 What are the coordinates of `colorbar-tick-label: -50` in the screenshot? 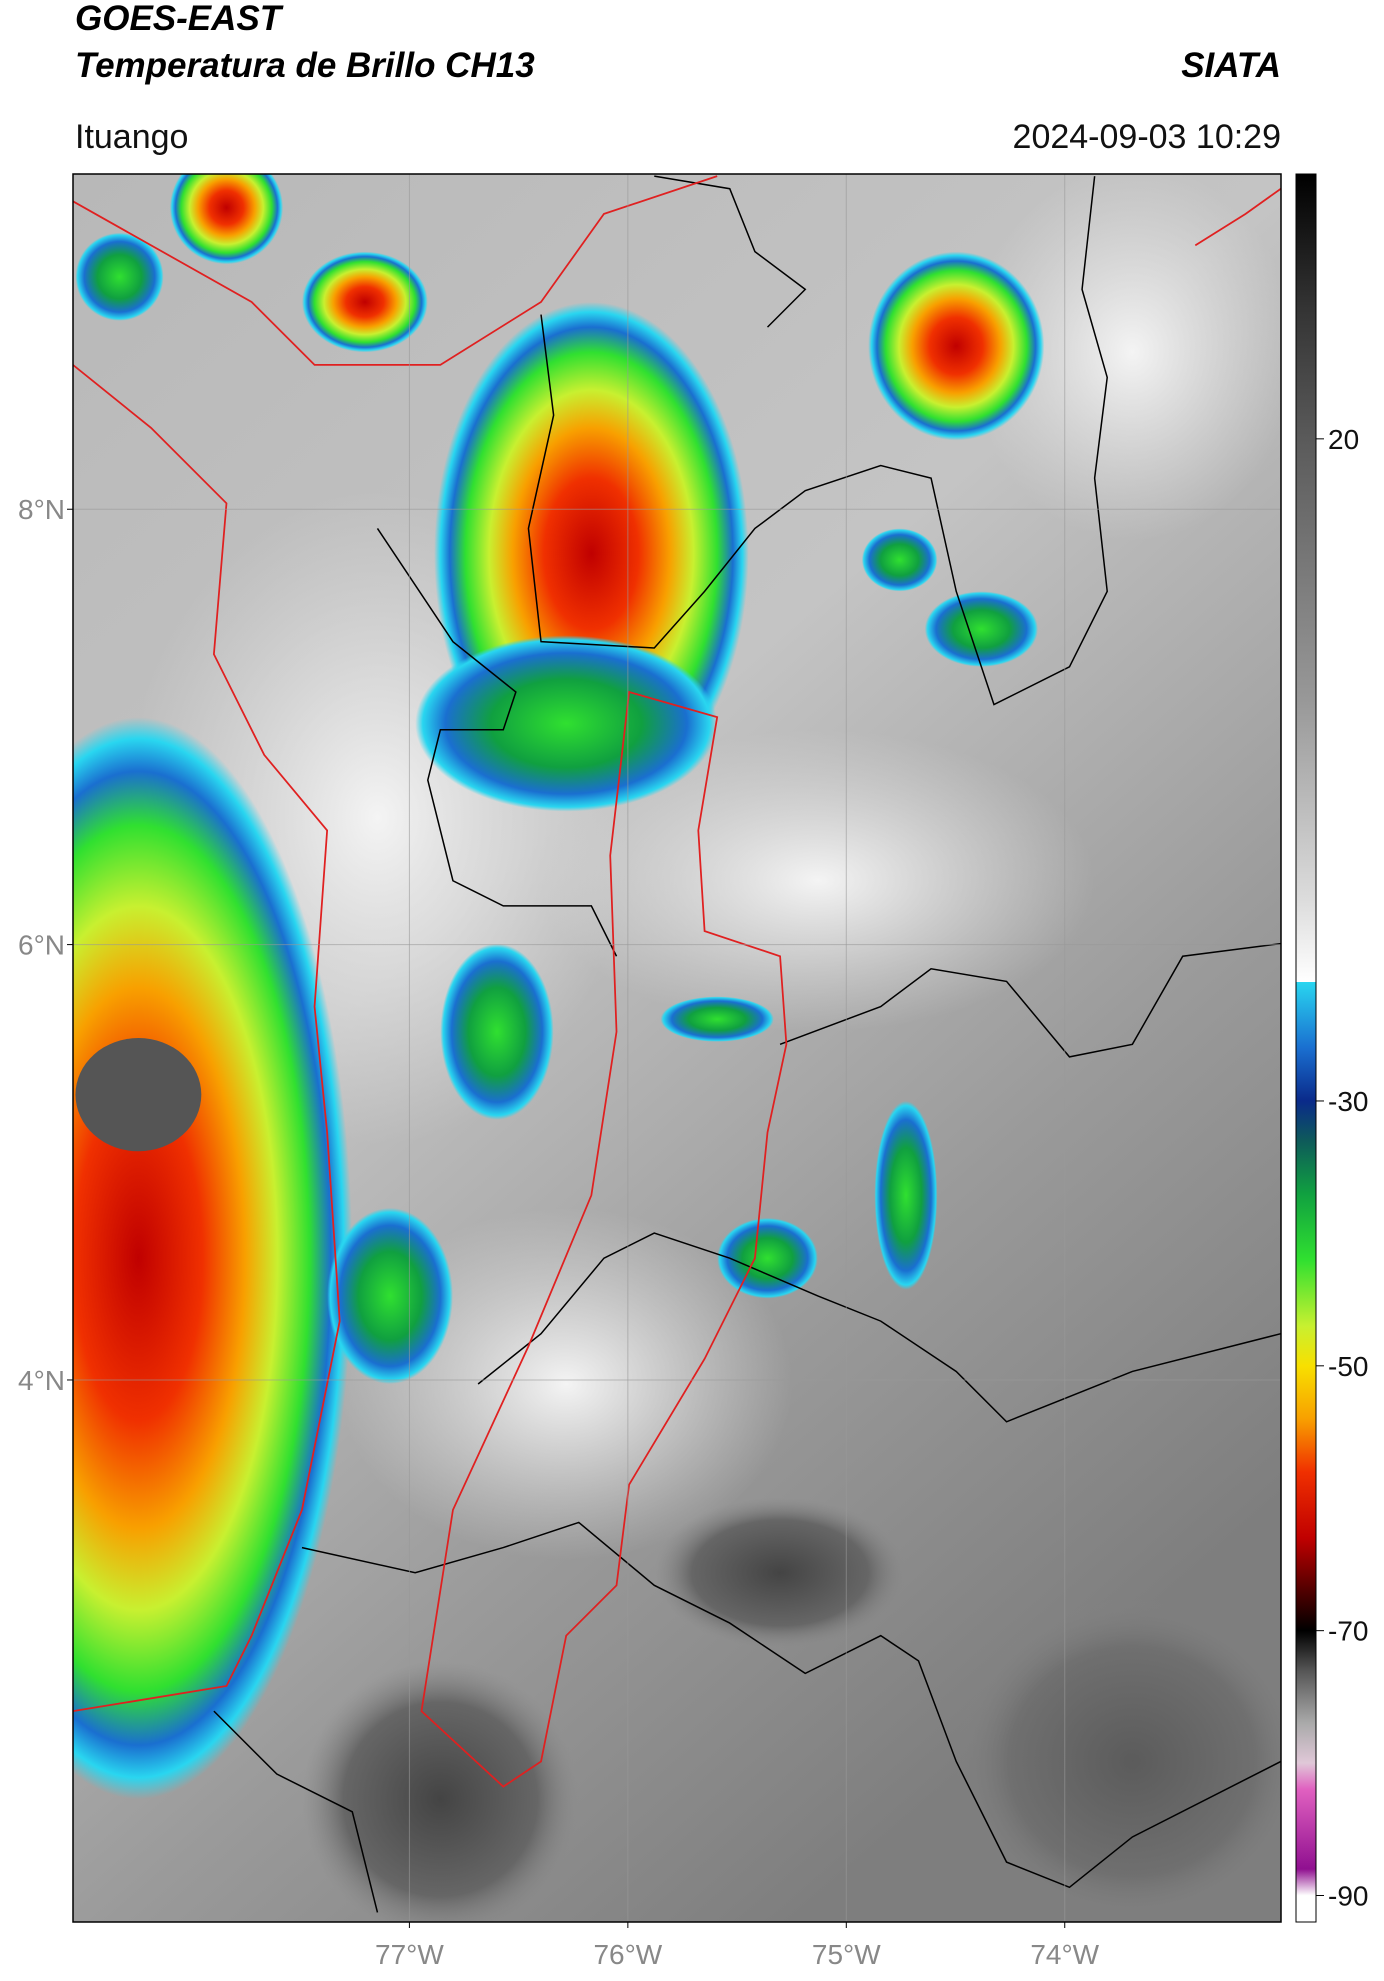 It's located at (1348, 1366).